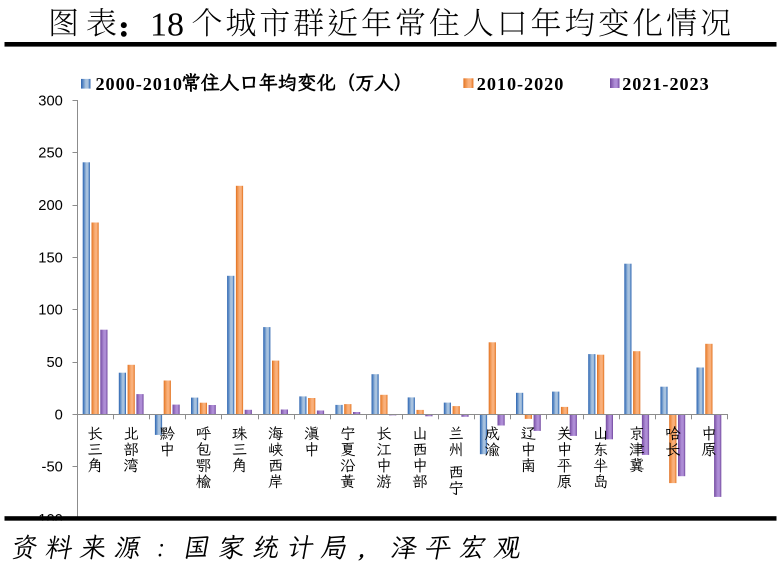 This screenshot has height=567, width=781. I want to click on svg-text: 200, so click(50, 206).